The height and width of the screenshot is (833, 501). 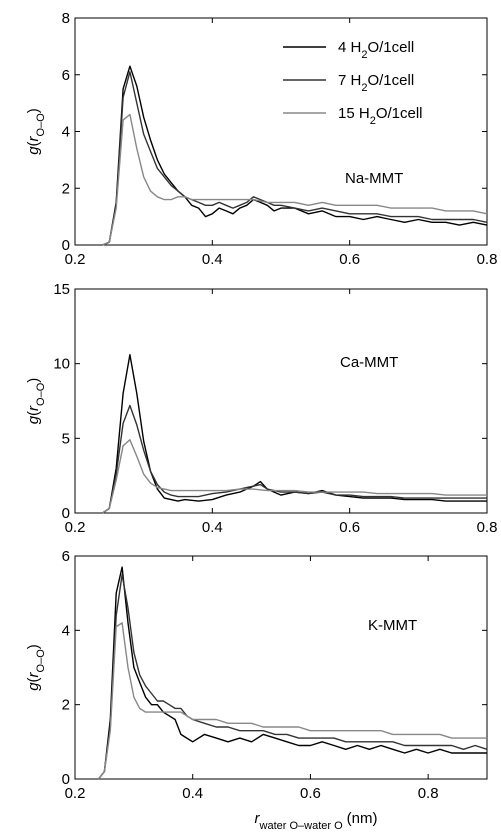 I want to click on panel-annotation: K-MMT, so click(x=392, y=625).